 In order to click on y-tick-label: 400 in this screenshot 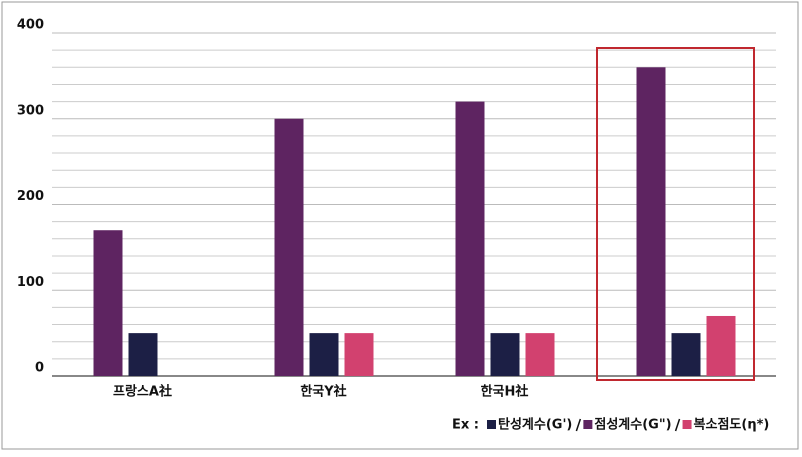, I will do `click(30, 25)`.